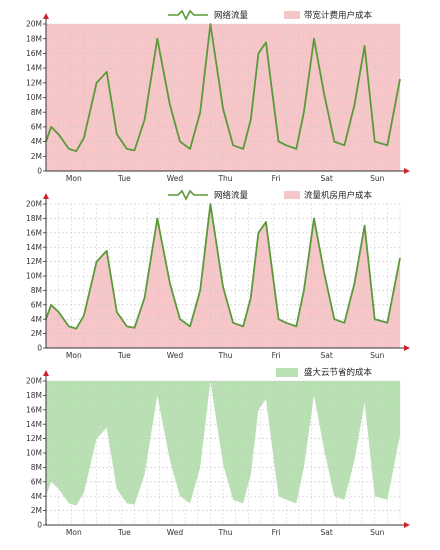 The width and height of the screenshot is (440, 550). Describe the element at coordinates (270, 195) in the screenshot. I see `legend: 网络流量 流量机房用户成本` at that location.